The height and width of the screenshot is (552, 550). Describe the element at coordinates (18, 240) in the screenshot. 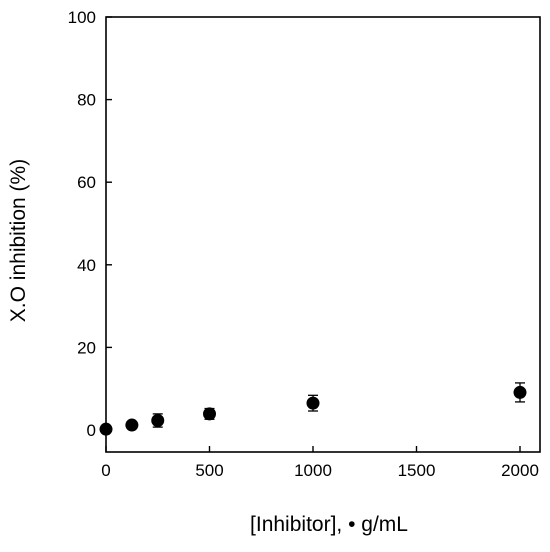

I see `y-axis-title: X.O inhibition (%)` at that location.